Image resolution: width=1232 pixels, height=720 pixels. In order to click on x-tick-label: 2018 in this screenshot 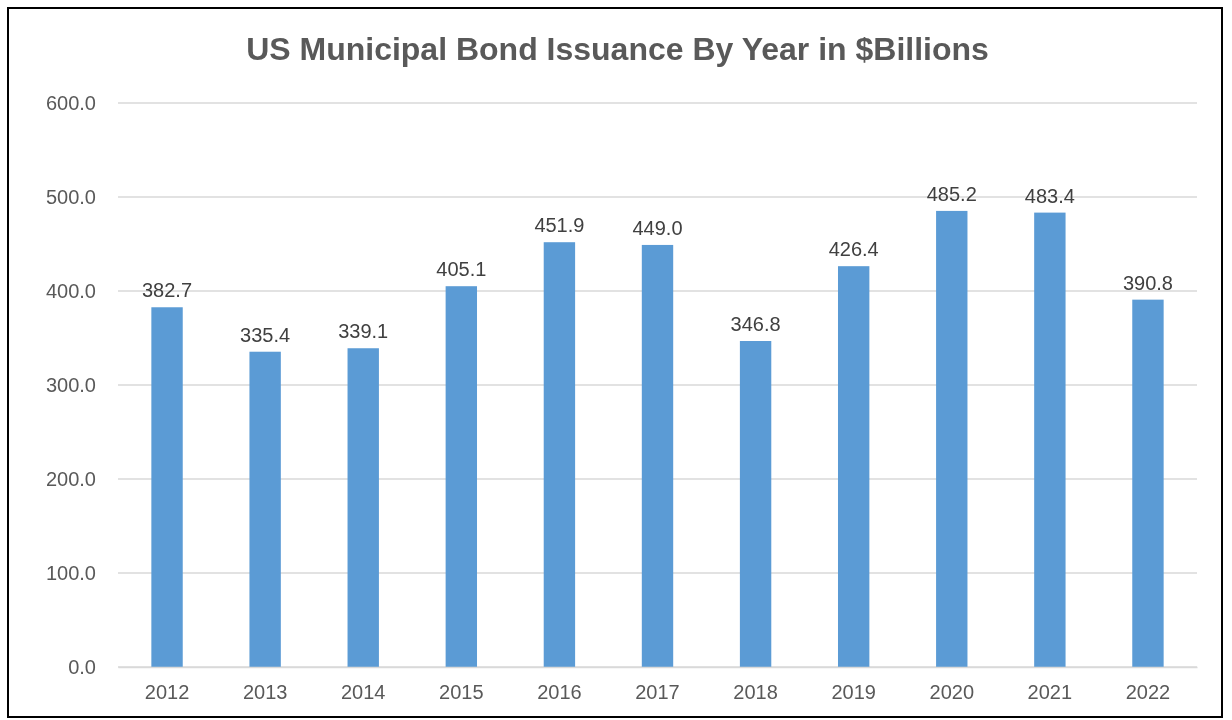, I will do `click(755, 692)`.